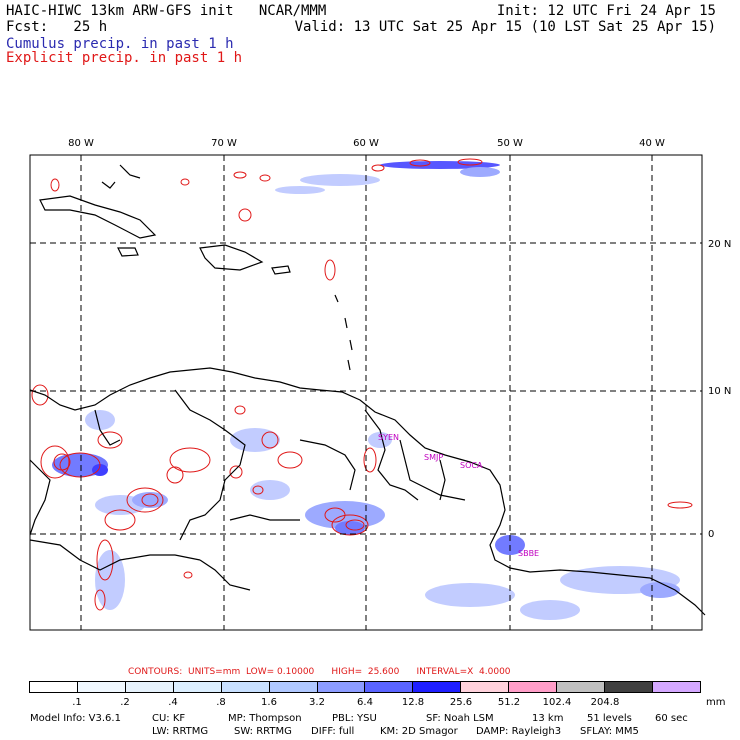 The height and width of the screenshot is (740, 740). What do you see at coordinates (265, 718) in the screenshot?
I see `model-info-mp: MP: Thompson` at bounding box center [265, 718].